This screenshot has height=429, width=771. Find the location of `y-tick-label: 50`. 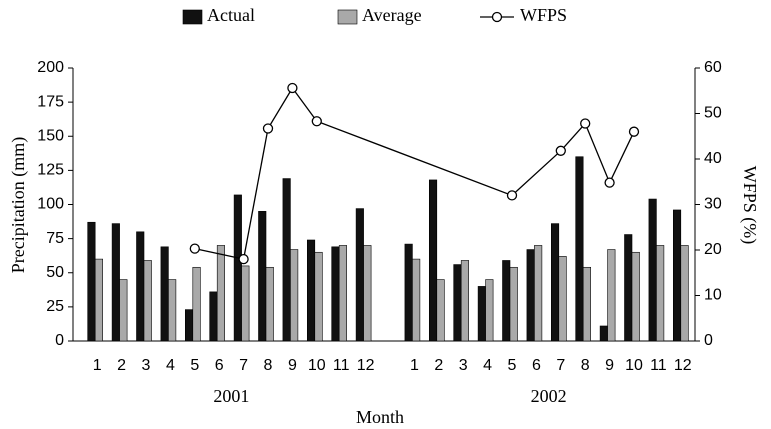

y-tick-label: 50 is located at coordinates (55, 272).